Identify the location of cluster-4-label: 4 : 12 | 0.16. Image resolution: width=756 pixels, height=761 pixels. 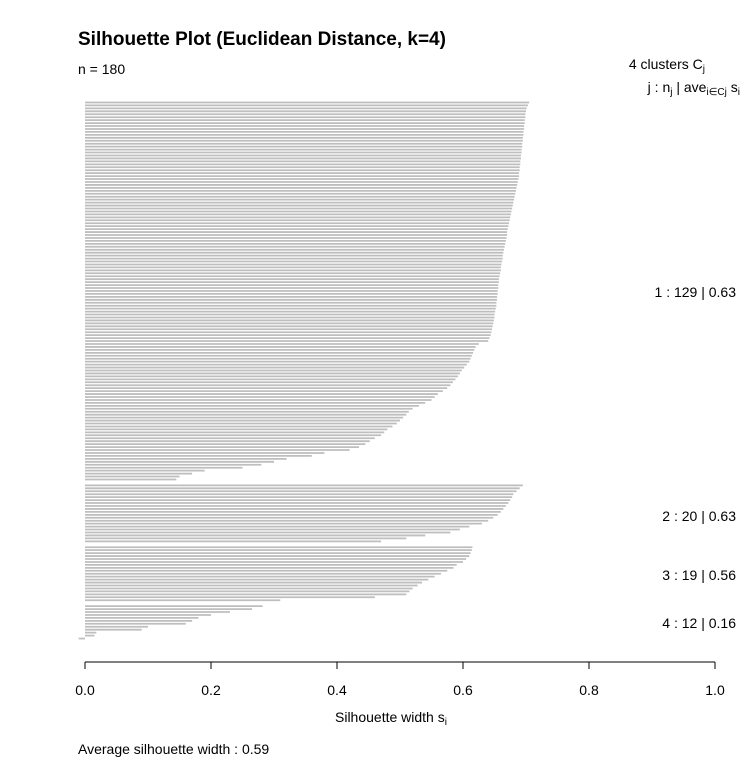
(699, 623).